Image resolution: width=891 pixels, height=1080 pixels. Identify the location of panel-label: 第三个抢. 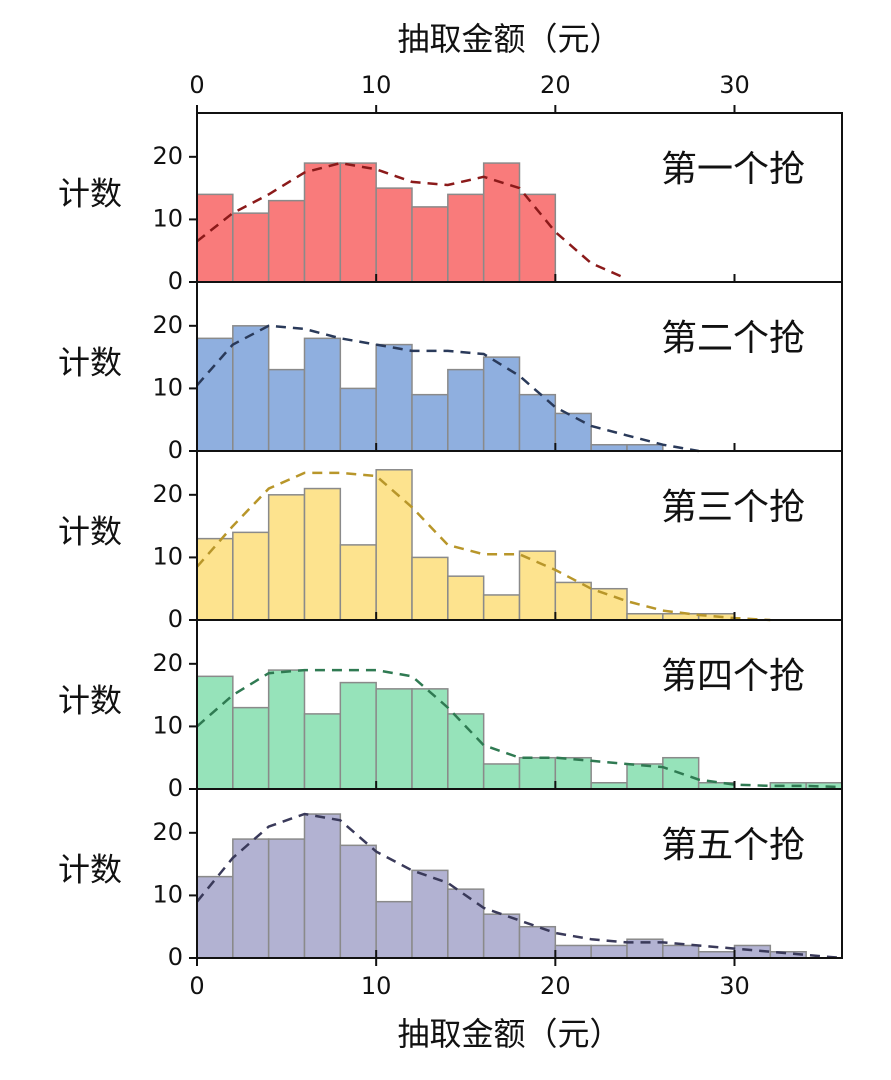
(733, 507).